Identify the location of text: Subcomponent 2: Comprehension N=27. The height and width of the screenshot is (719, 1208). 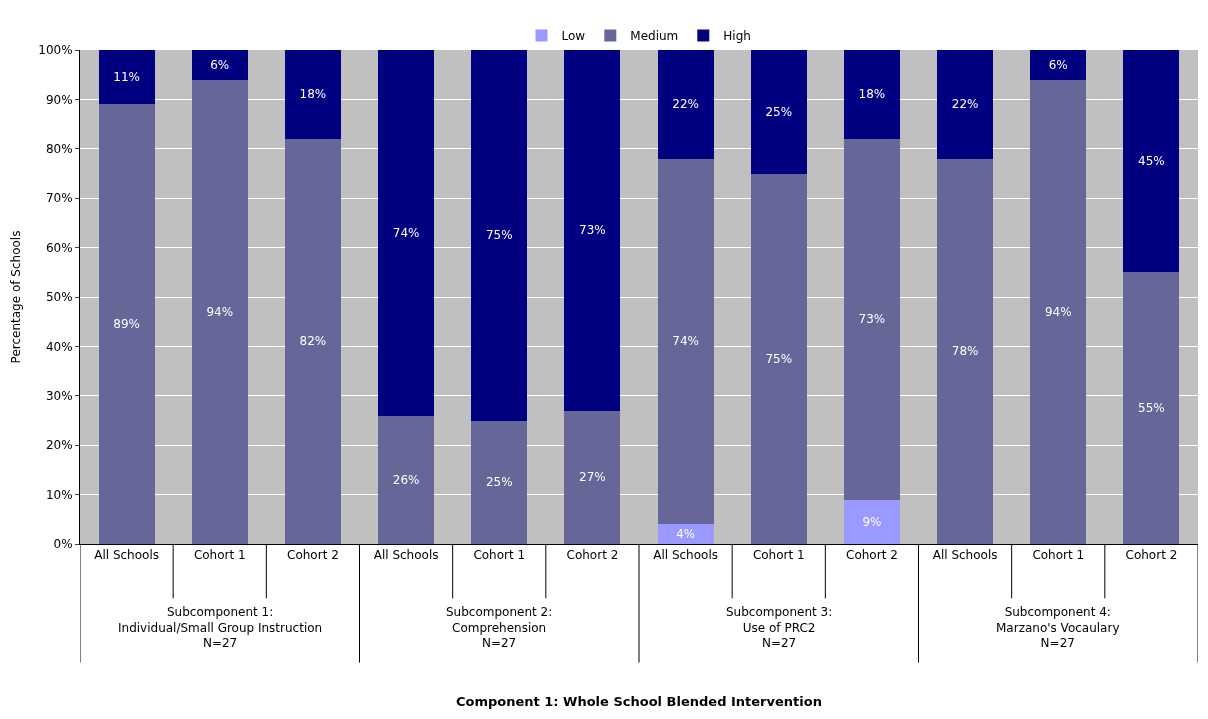
(499, 628).